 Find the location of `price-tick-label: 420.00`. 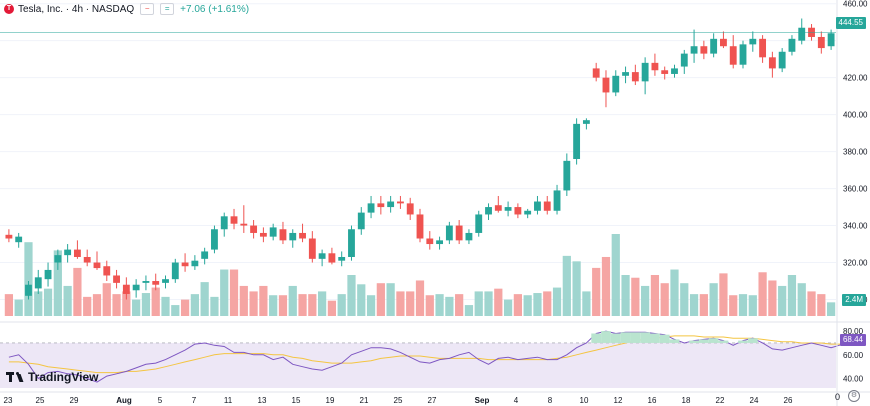

price-tick-label: 420.00 is located at coordinates (855, 78).